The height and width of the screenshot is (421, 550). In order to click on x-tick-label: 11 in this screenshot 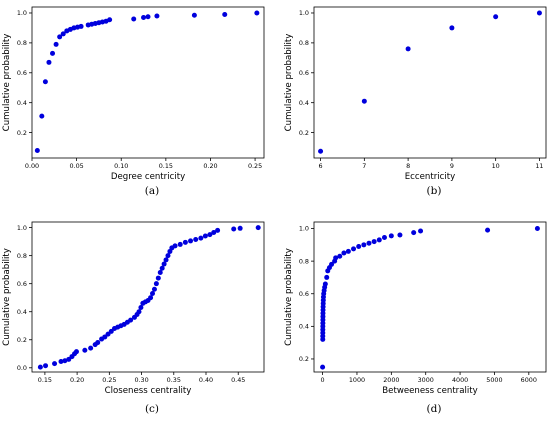, I will do `click(539, 166)`.